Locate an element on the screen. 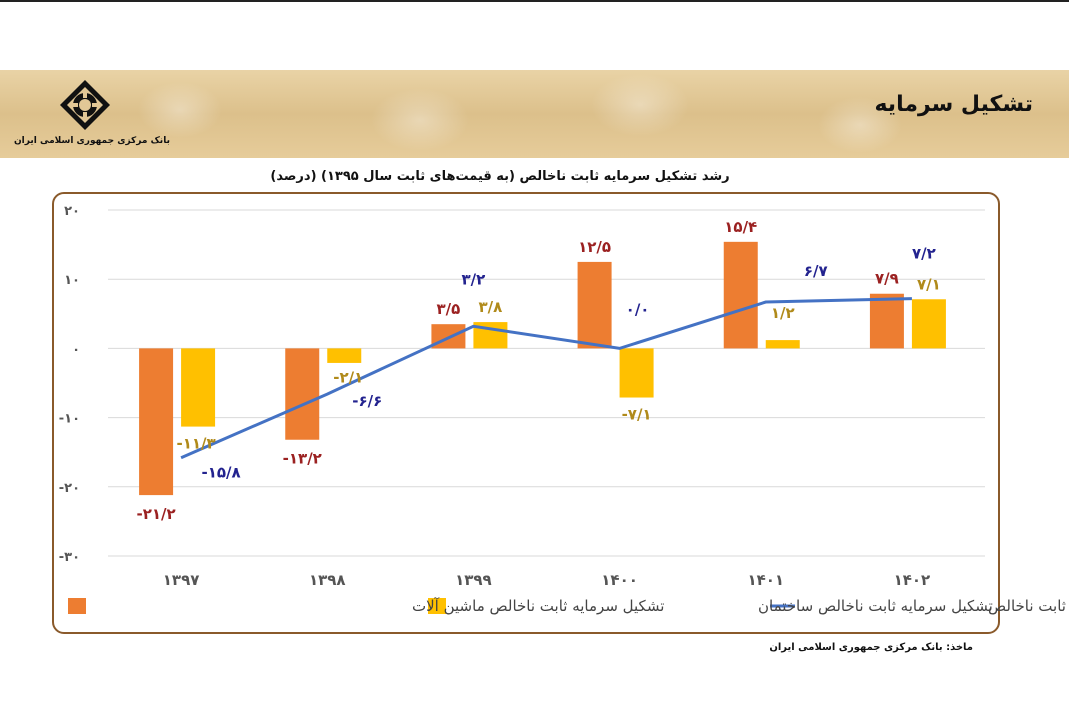  data-label-total: -۱۵/۸ is located at coordinates (220, 473).